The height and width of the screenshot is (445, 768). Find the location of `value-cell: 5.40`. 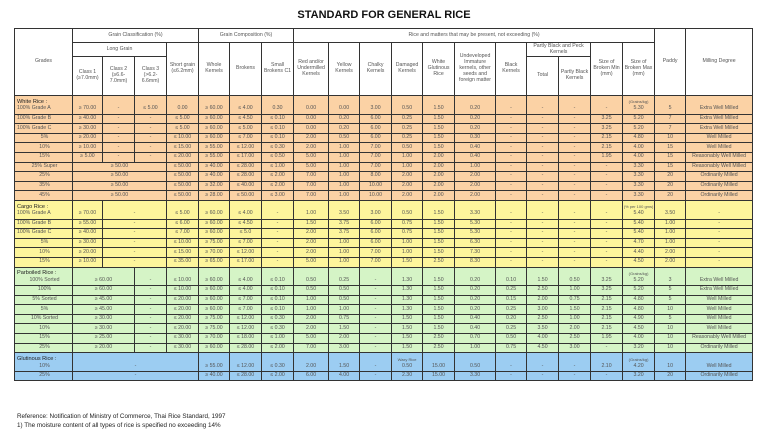

value-cell: 5.40 is located at coordinates (639, 233).